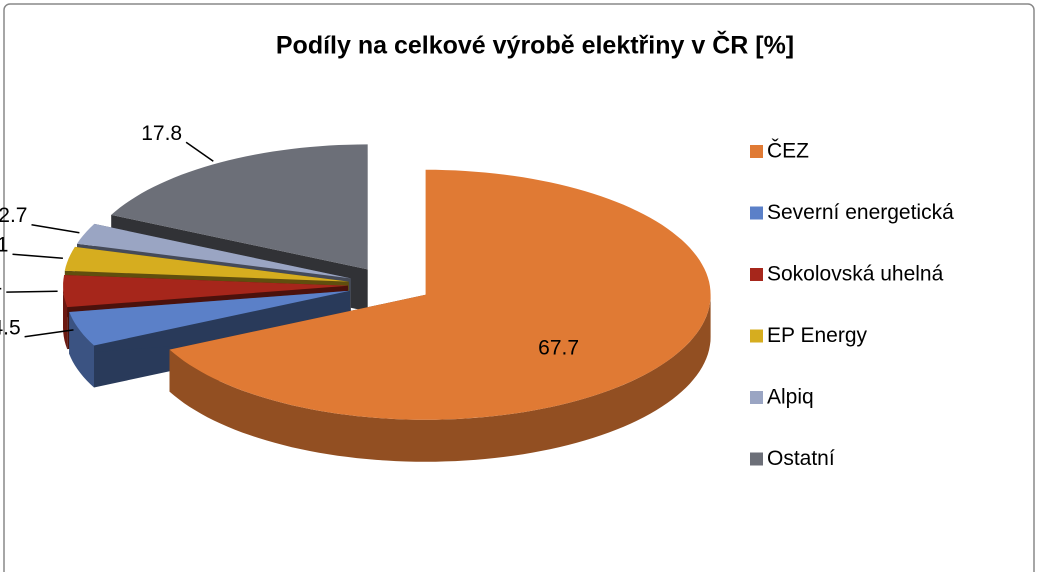 The image size is (1040, 572). What do you see at coordinates (1, 283) in the screenshot?
I see `data-label: 4.1` at bounding box center [1, 283].